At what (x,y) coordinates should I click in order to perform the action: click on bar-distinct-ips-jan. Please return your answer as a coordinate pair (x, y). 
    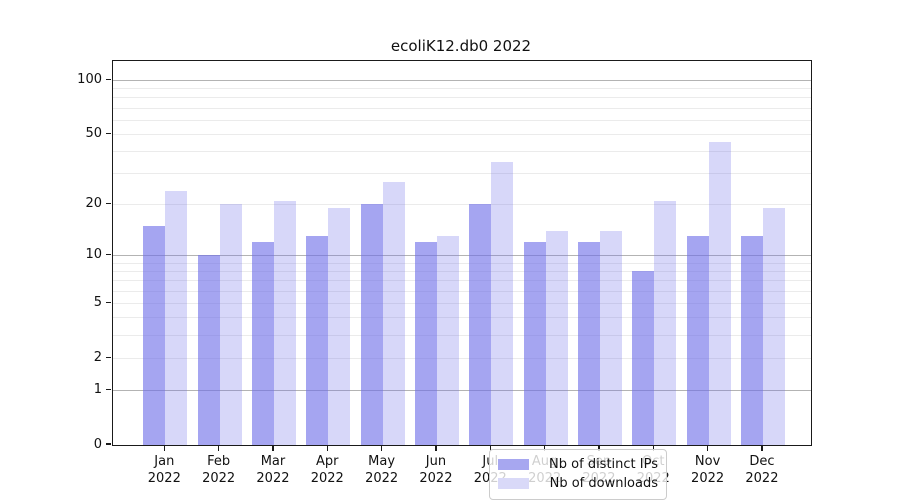
    Looking at the image, I should click on (154, 335).